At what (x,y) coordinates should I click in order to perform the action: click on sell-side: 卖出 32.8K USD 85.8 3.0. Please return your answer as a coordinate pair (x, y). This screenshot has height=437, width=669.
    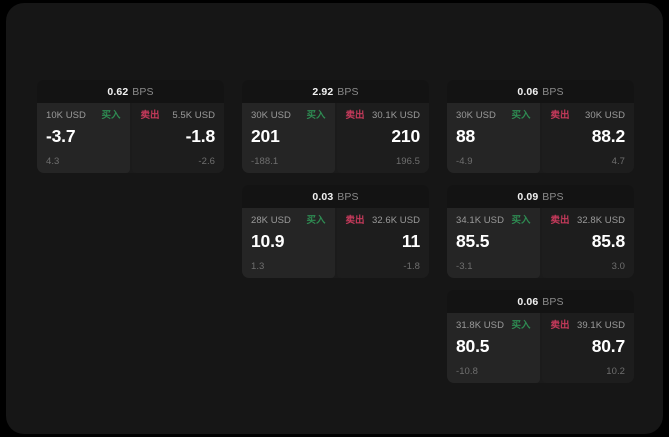
    Looking at the image, I should click on (587, 243).